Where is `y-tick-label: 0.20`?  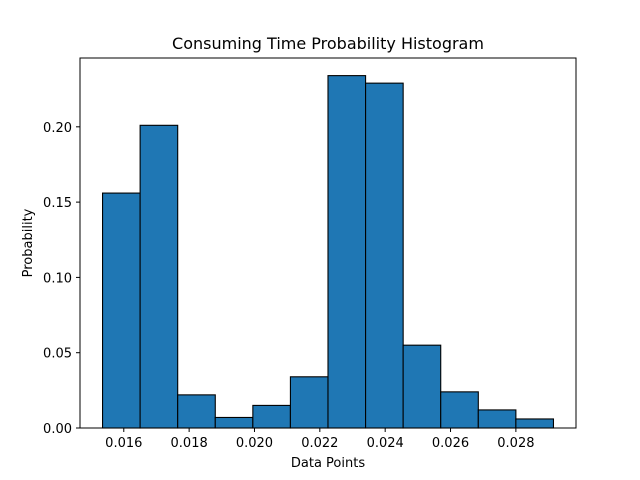
y-tick-label: 0.20 is located at coordinates (57, 128).